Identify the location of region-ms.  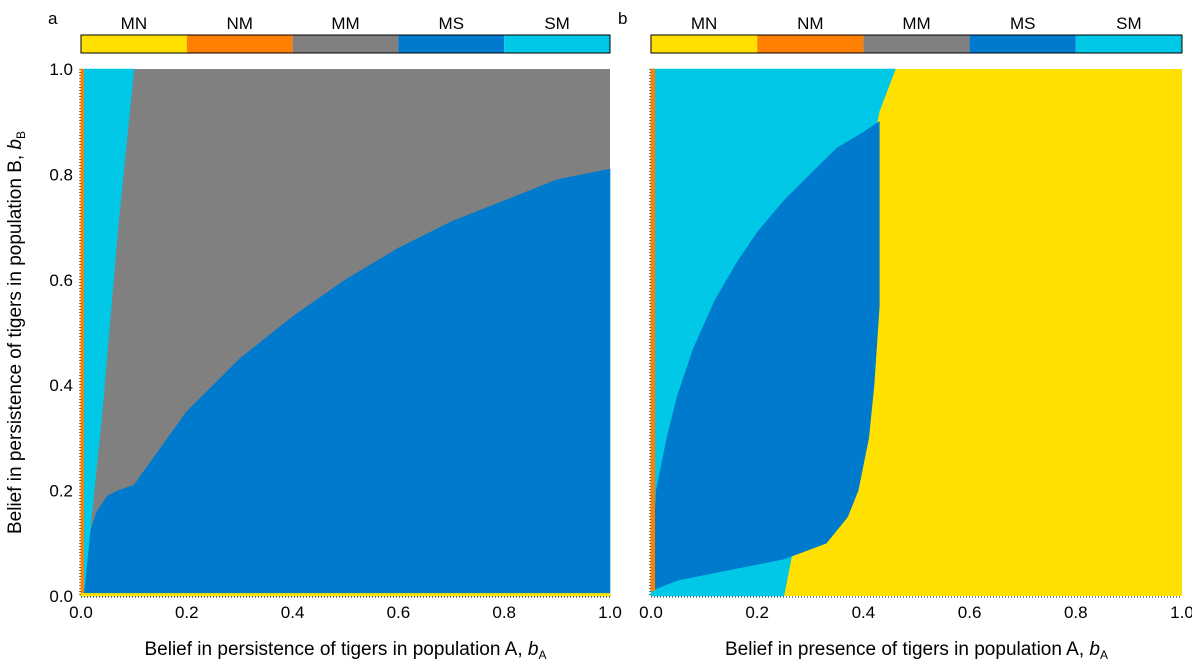
(765, 356).